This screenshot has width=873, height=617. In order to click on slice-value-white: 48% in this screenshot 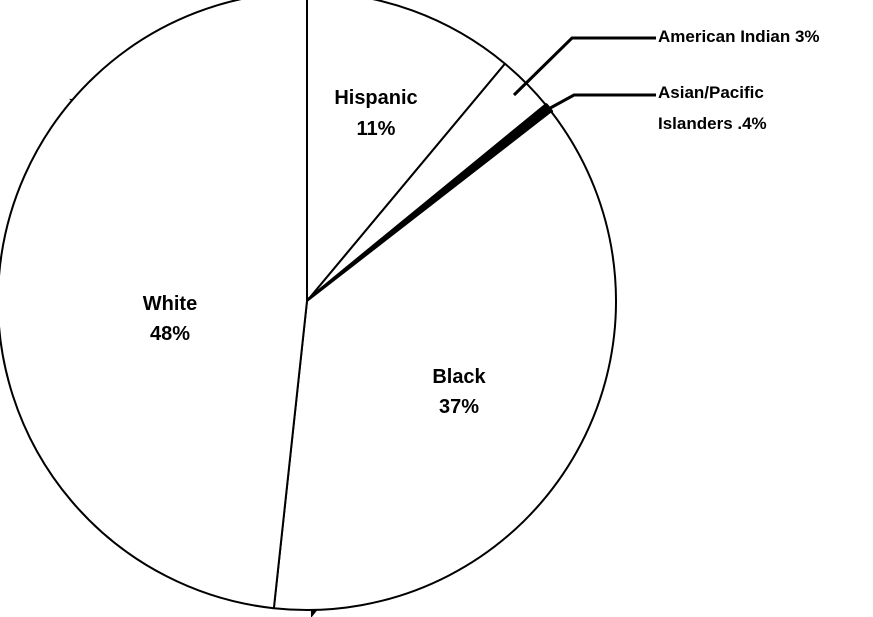, I will do `click(170, 334)`.